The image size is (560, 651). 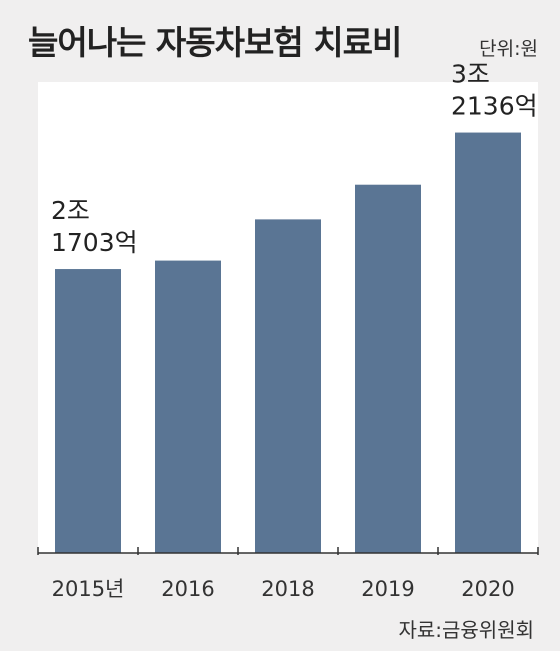 What do you see at coordinates (508, 49) in the screenshot?
I see `unit-label: 단위:원` at bounding box center [508, 49].